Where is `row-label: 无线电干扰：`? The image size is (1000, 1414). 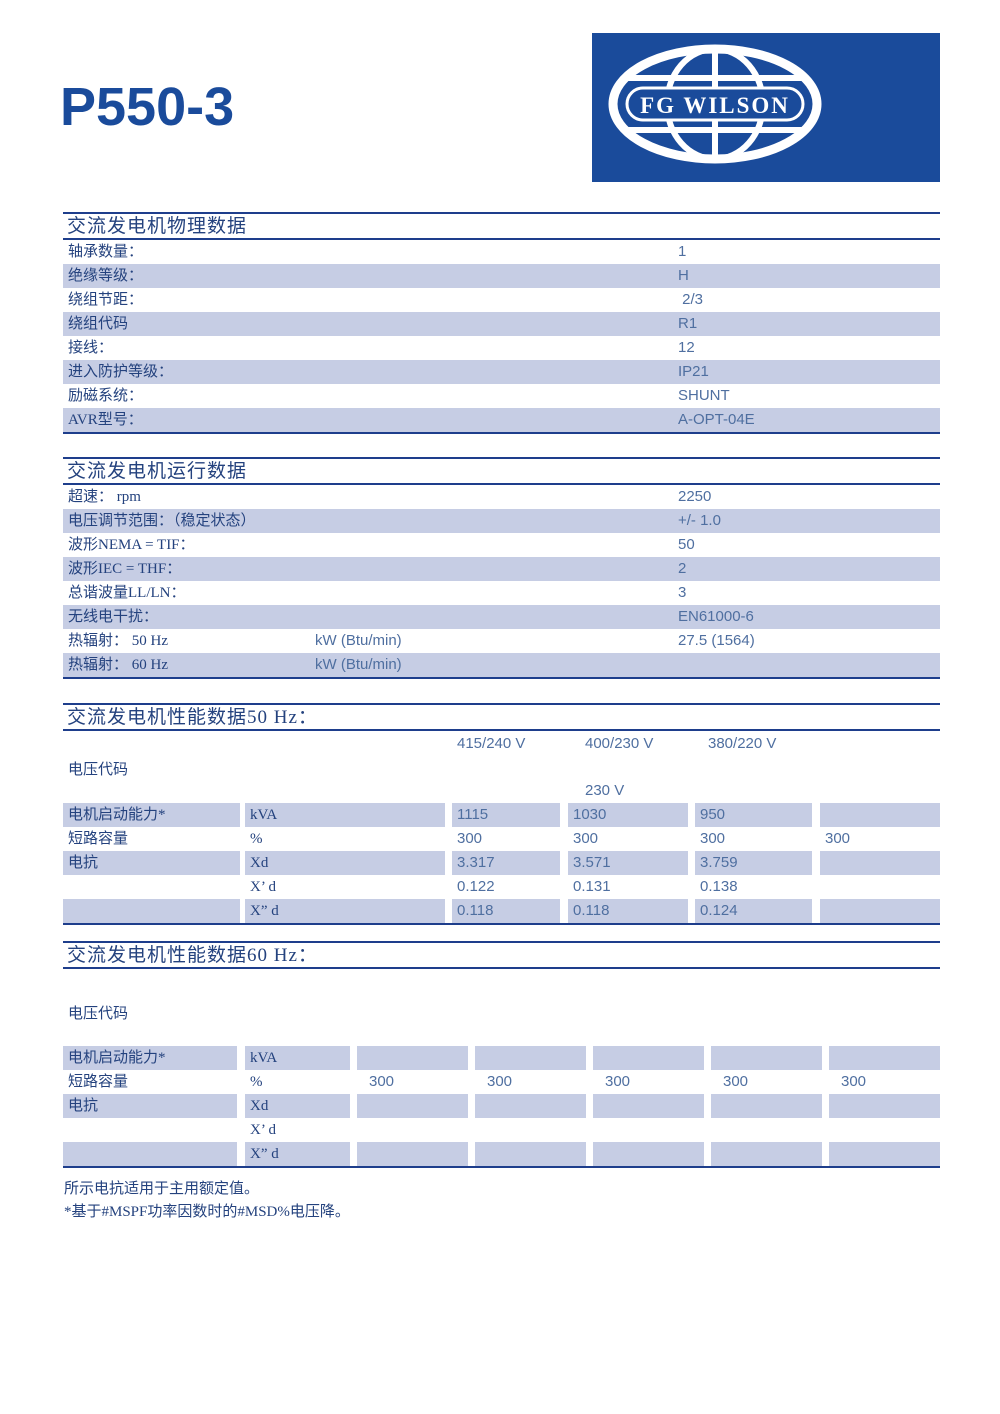 row-label: 无线电干扰： is located at coordinates (113, 617).